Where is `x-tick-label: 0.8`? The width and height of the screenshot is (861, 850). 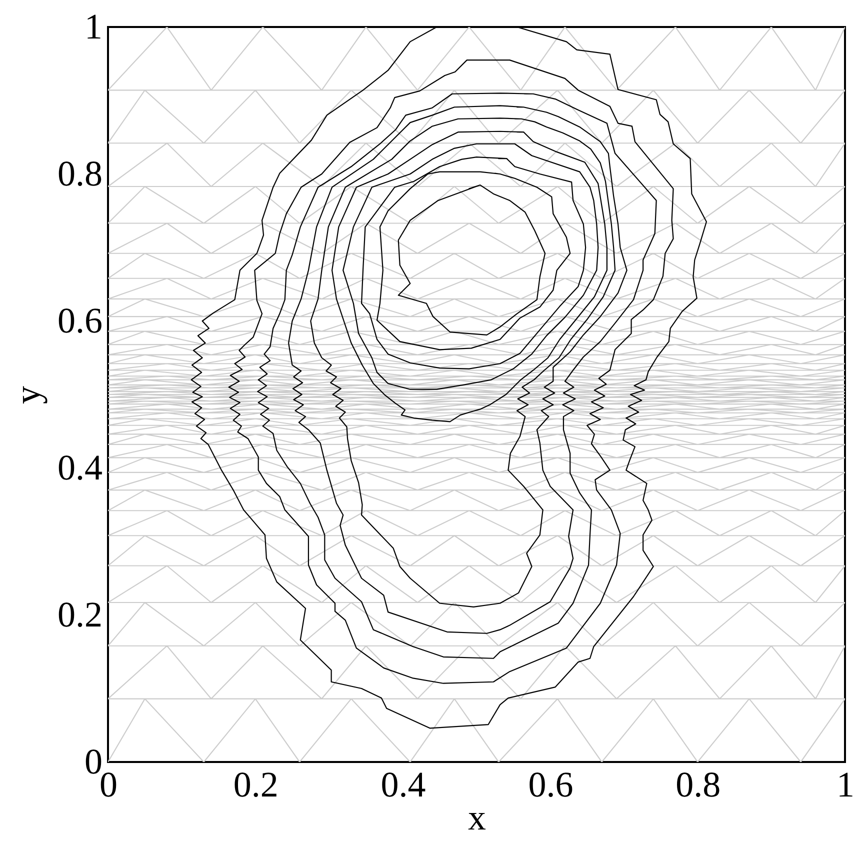
x-tick-label: 0.8 is located at coordinates (698, 784).